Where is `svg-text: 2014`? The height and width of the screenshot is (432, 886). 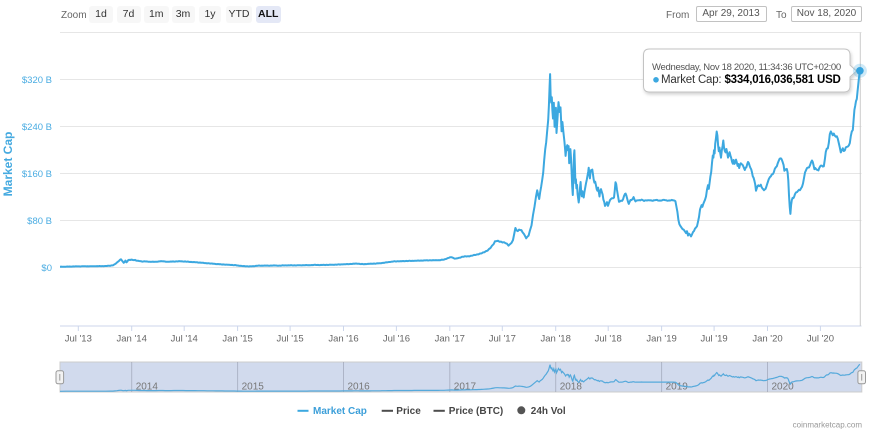 svg-text: 2014 is located at coordinates (147, 387).